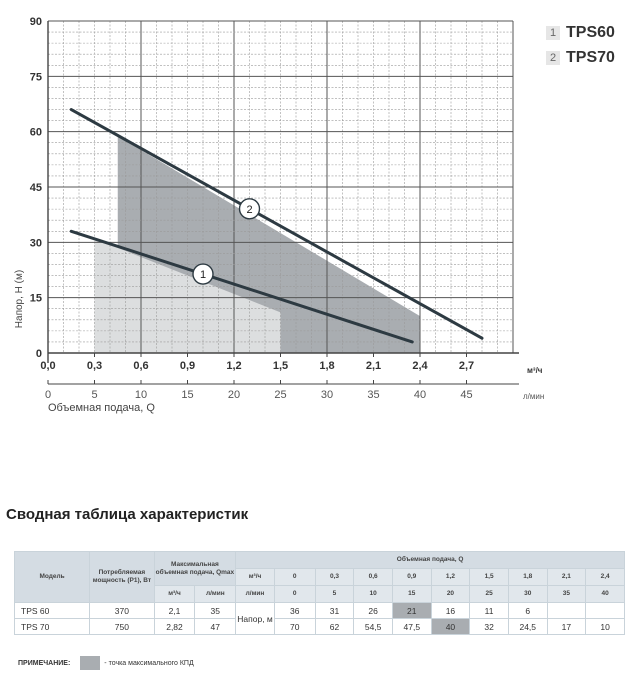 The image size is (639, 679). Describe the element at coordinates (52, 626) in the screenshot. I see `cell-model: TPS 70` at that location.